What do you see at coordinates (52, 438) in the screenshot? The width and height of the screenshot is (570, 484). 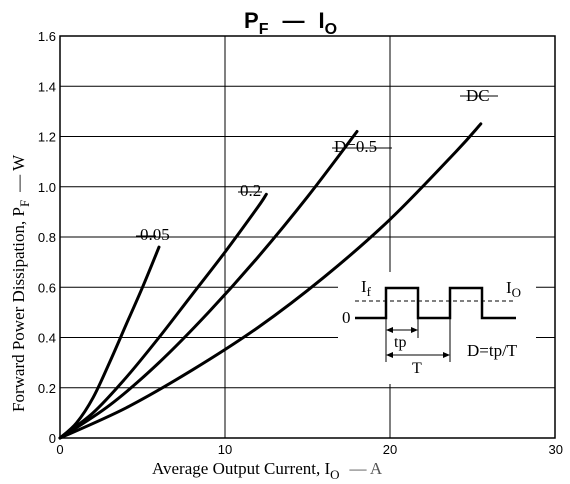 I see `y-tick-label: 0` at bounding box center [52, 438].